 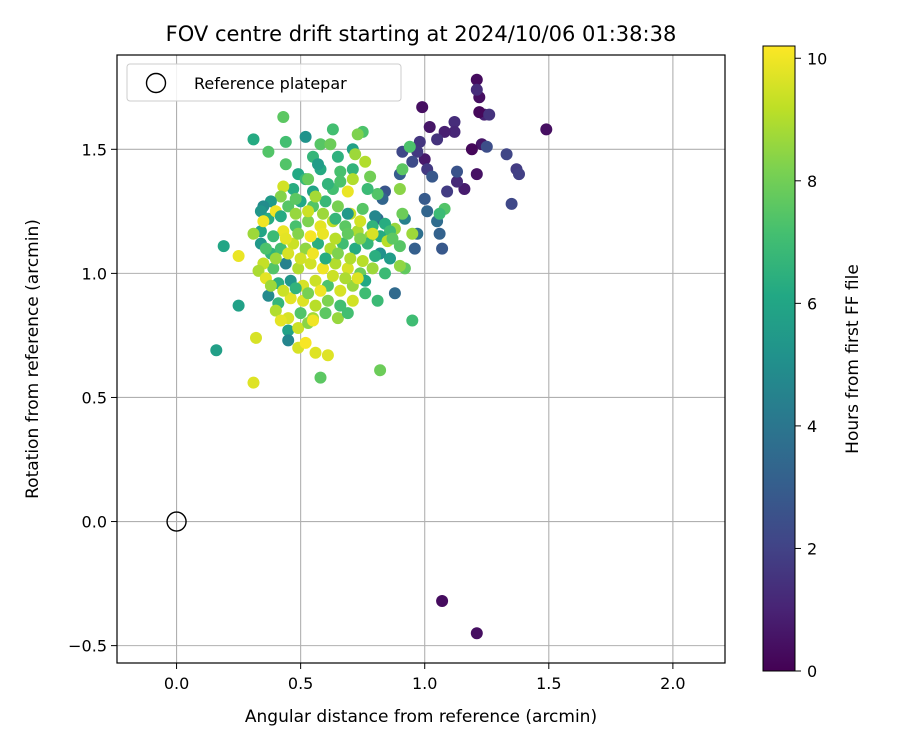 I want to click on y-tick-label: 0.5, so click(x=94, y=397).